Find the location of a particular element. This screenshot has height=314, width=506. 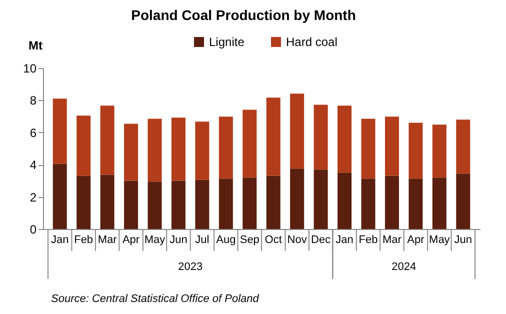

x-tick-label: Dec is located at coordinates (321, 240).